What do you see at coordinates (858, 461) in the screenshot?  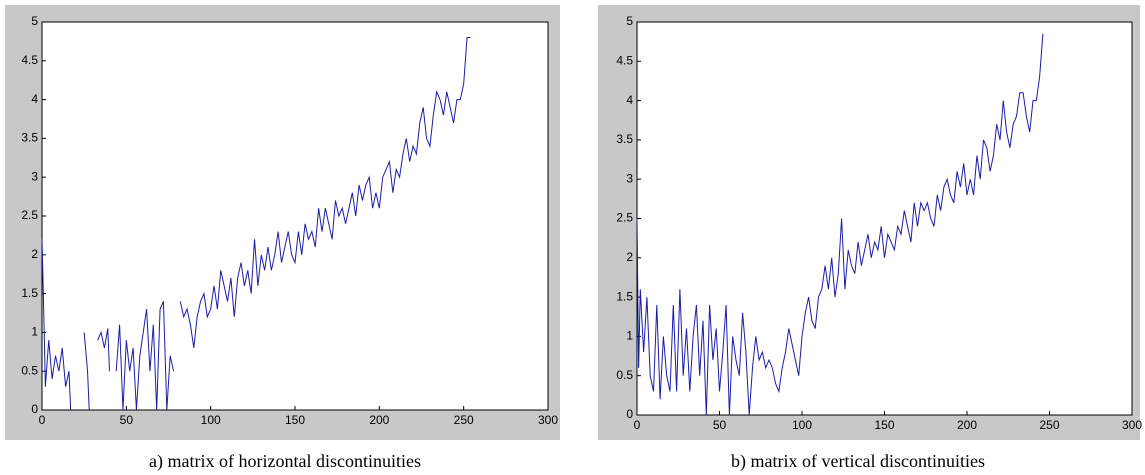 I see `caption: b) matrix of vertical discontinuities` at bounding box center [858, 461].